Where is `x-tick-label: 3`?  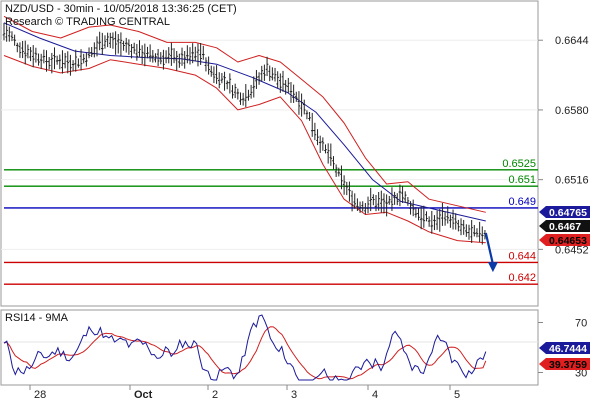 x-tick-label: 3 is located at coordinates (294, 394).